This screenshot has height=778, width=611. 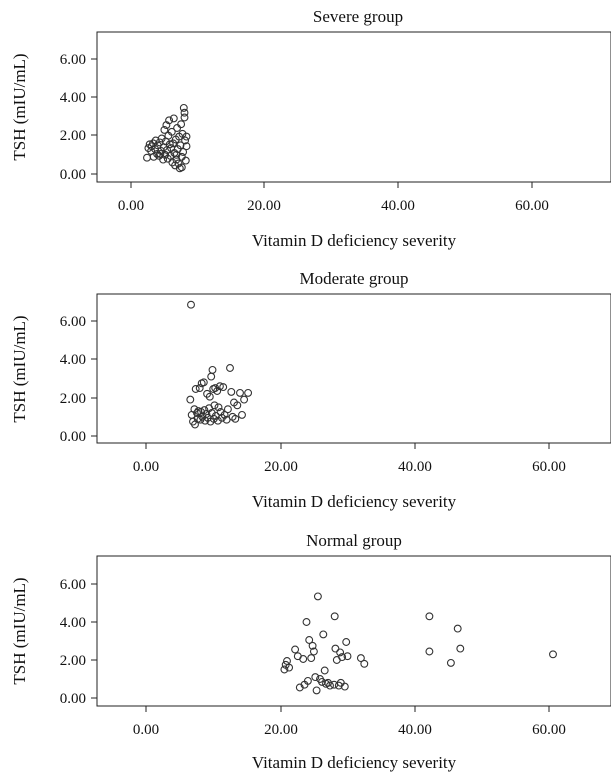 What do you see at coordinates (73, 661) in the screenshot?
I see `y-tick-label: 2.00` at bounding box center [73, 661].